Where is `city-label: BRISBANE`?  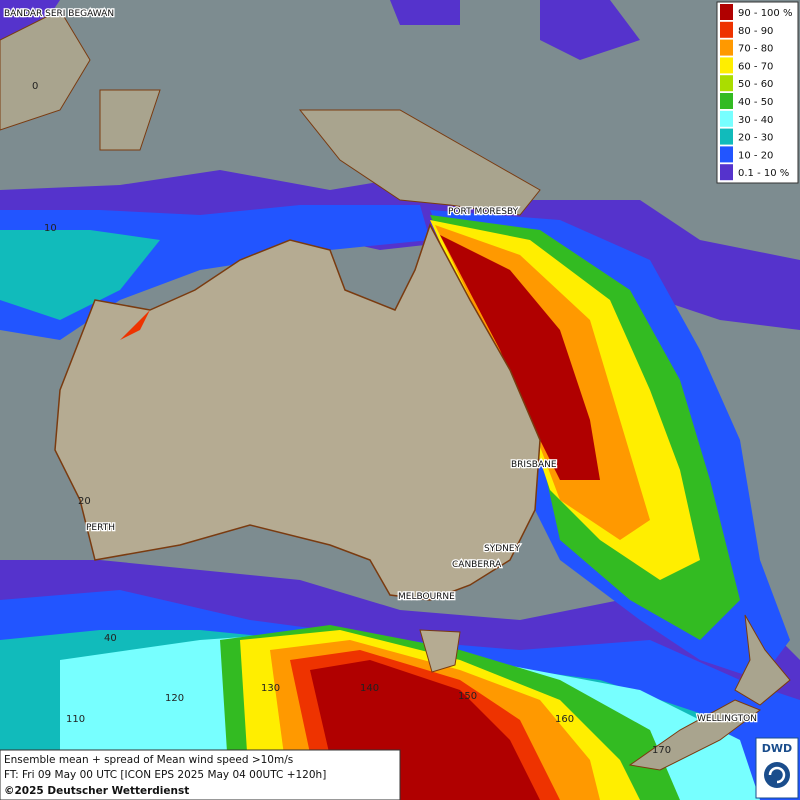
city-label: BRISBANE is located at coordinates (534, 465).